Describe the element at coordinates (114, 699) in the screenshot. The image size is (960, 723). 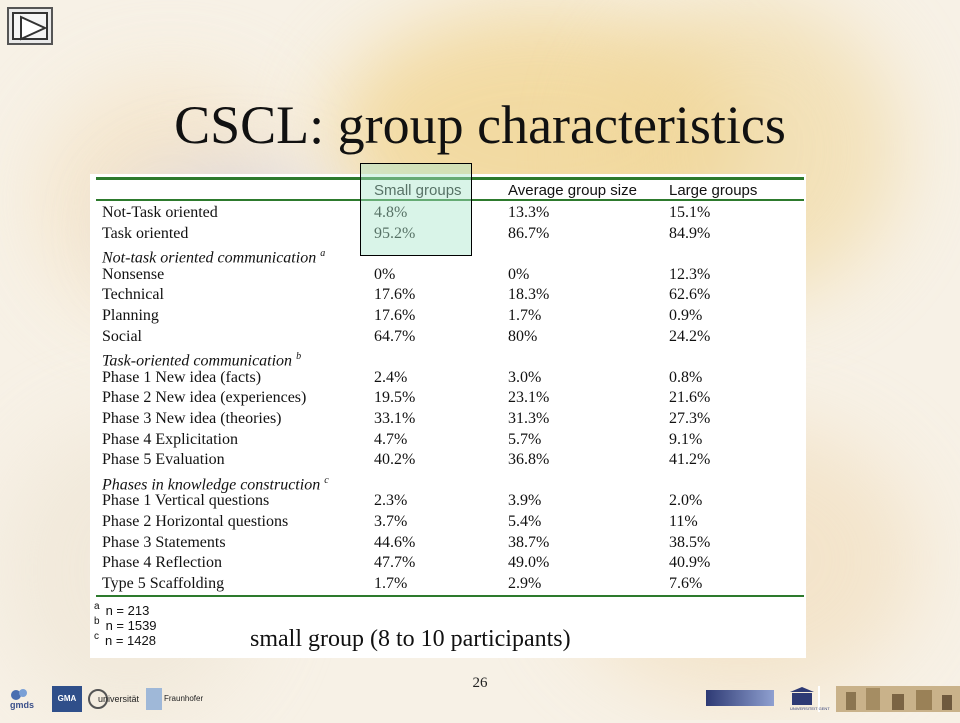
I see `universitat-logo: universität` at that location.